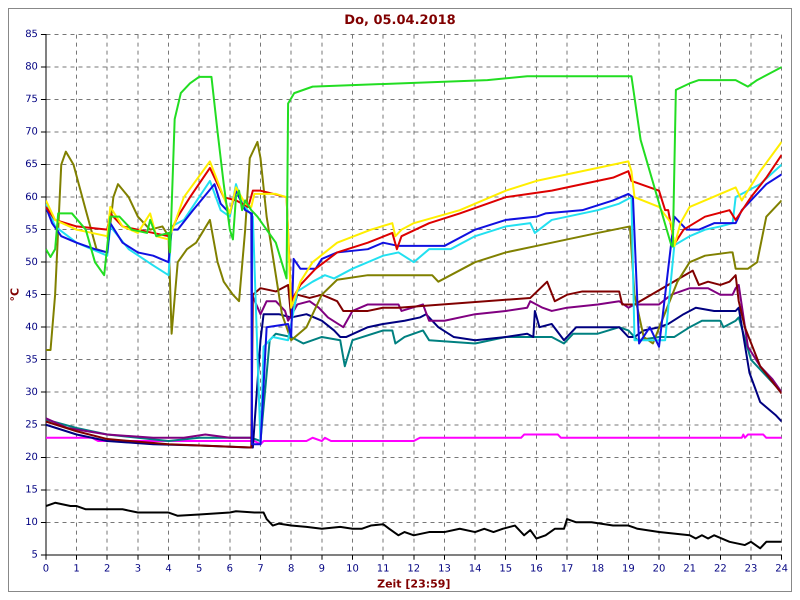 This screenshot has width=800, height=600. What do you see at coordinates (31, 392) in the screenshot?
I see `y-tick-label: 30` at bounding box center [31, 392].